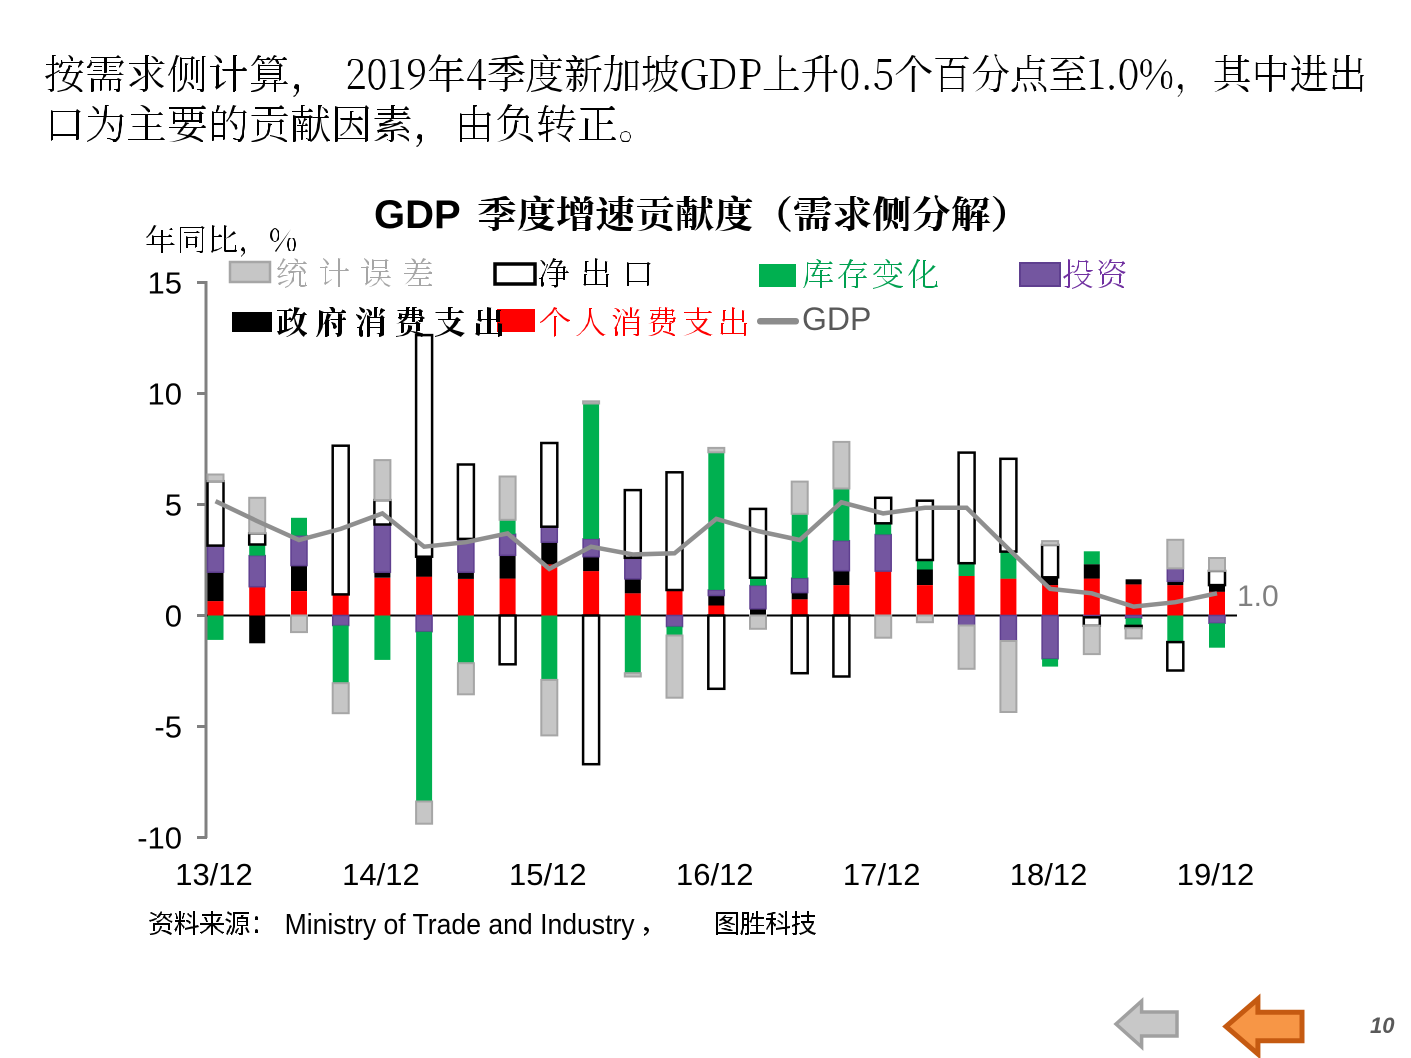 Image resolution: width=1411 pixels, height=1058 pixels. Describe the element at coordinates (548, 874) in the screenshot. I see `svg-text: 15/12` at that location.